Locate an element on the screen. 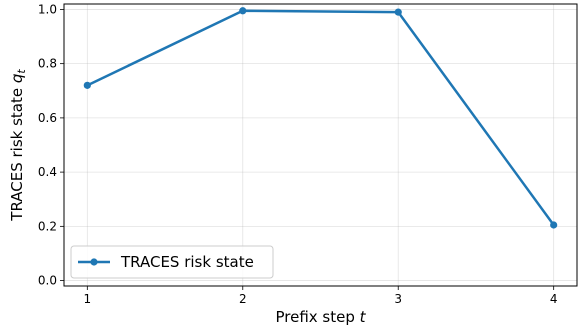  legend: TRACES risk state is located at coordinates (172, 262).